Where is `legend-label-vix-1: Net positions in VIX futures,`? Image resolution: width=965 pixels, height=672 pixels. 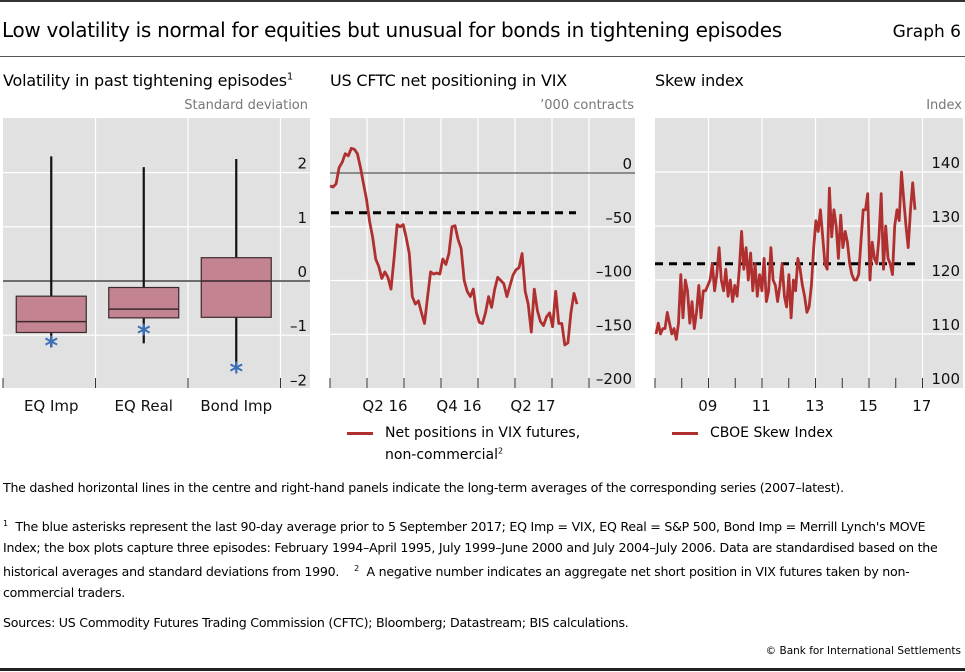
legend-label-vix-1: Net positions in VIX futures, is located at coordinates (483, 433).